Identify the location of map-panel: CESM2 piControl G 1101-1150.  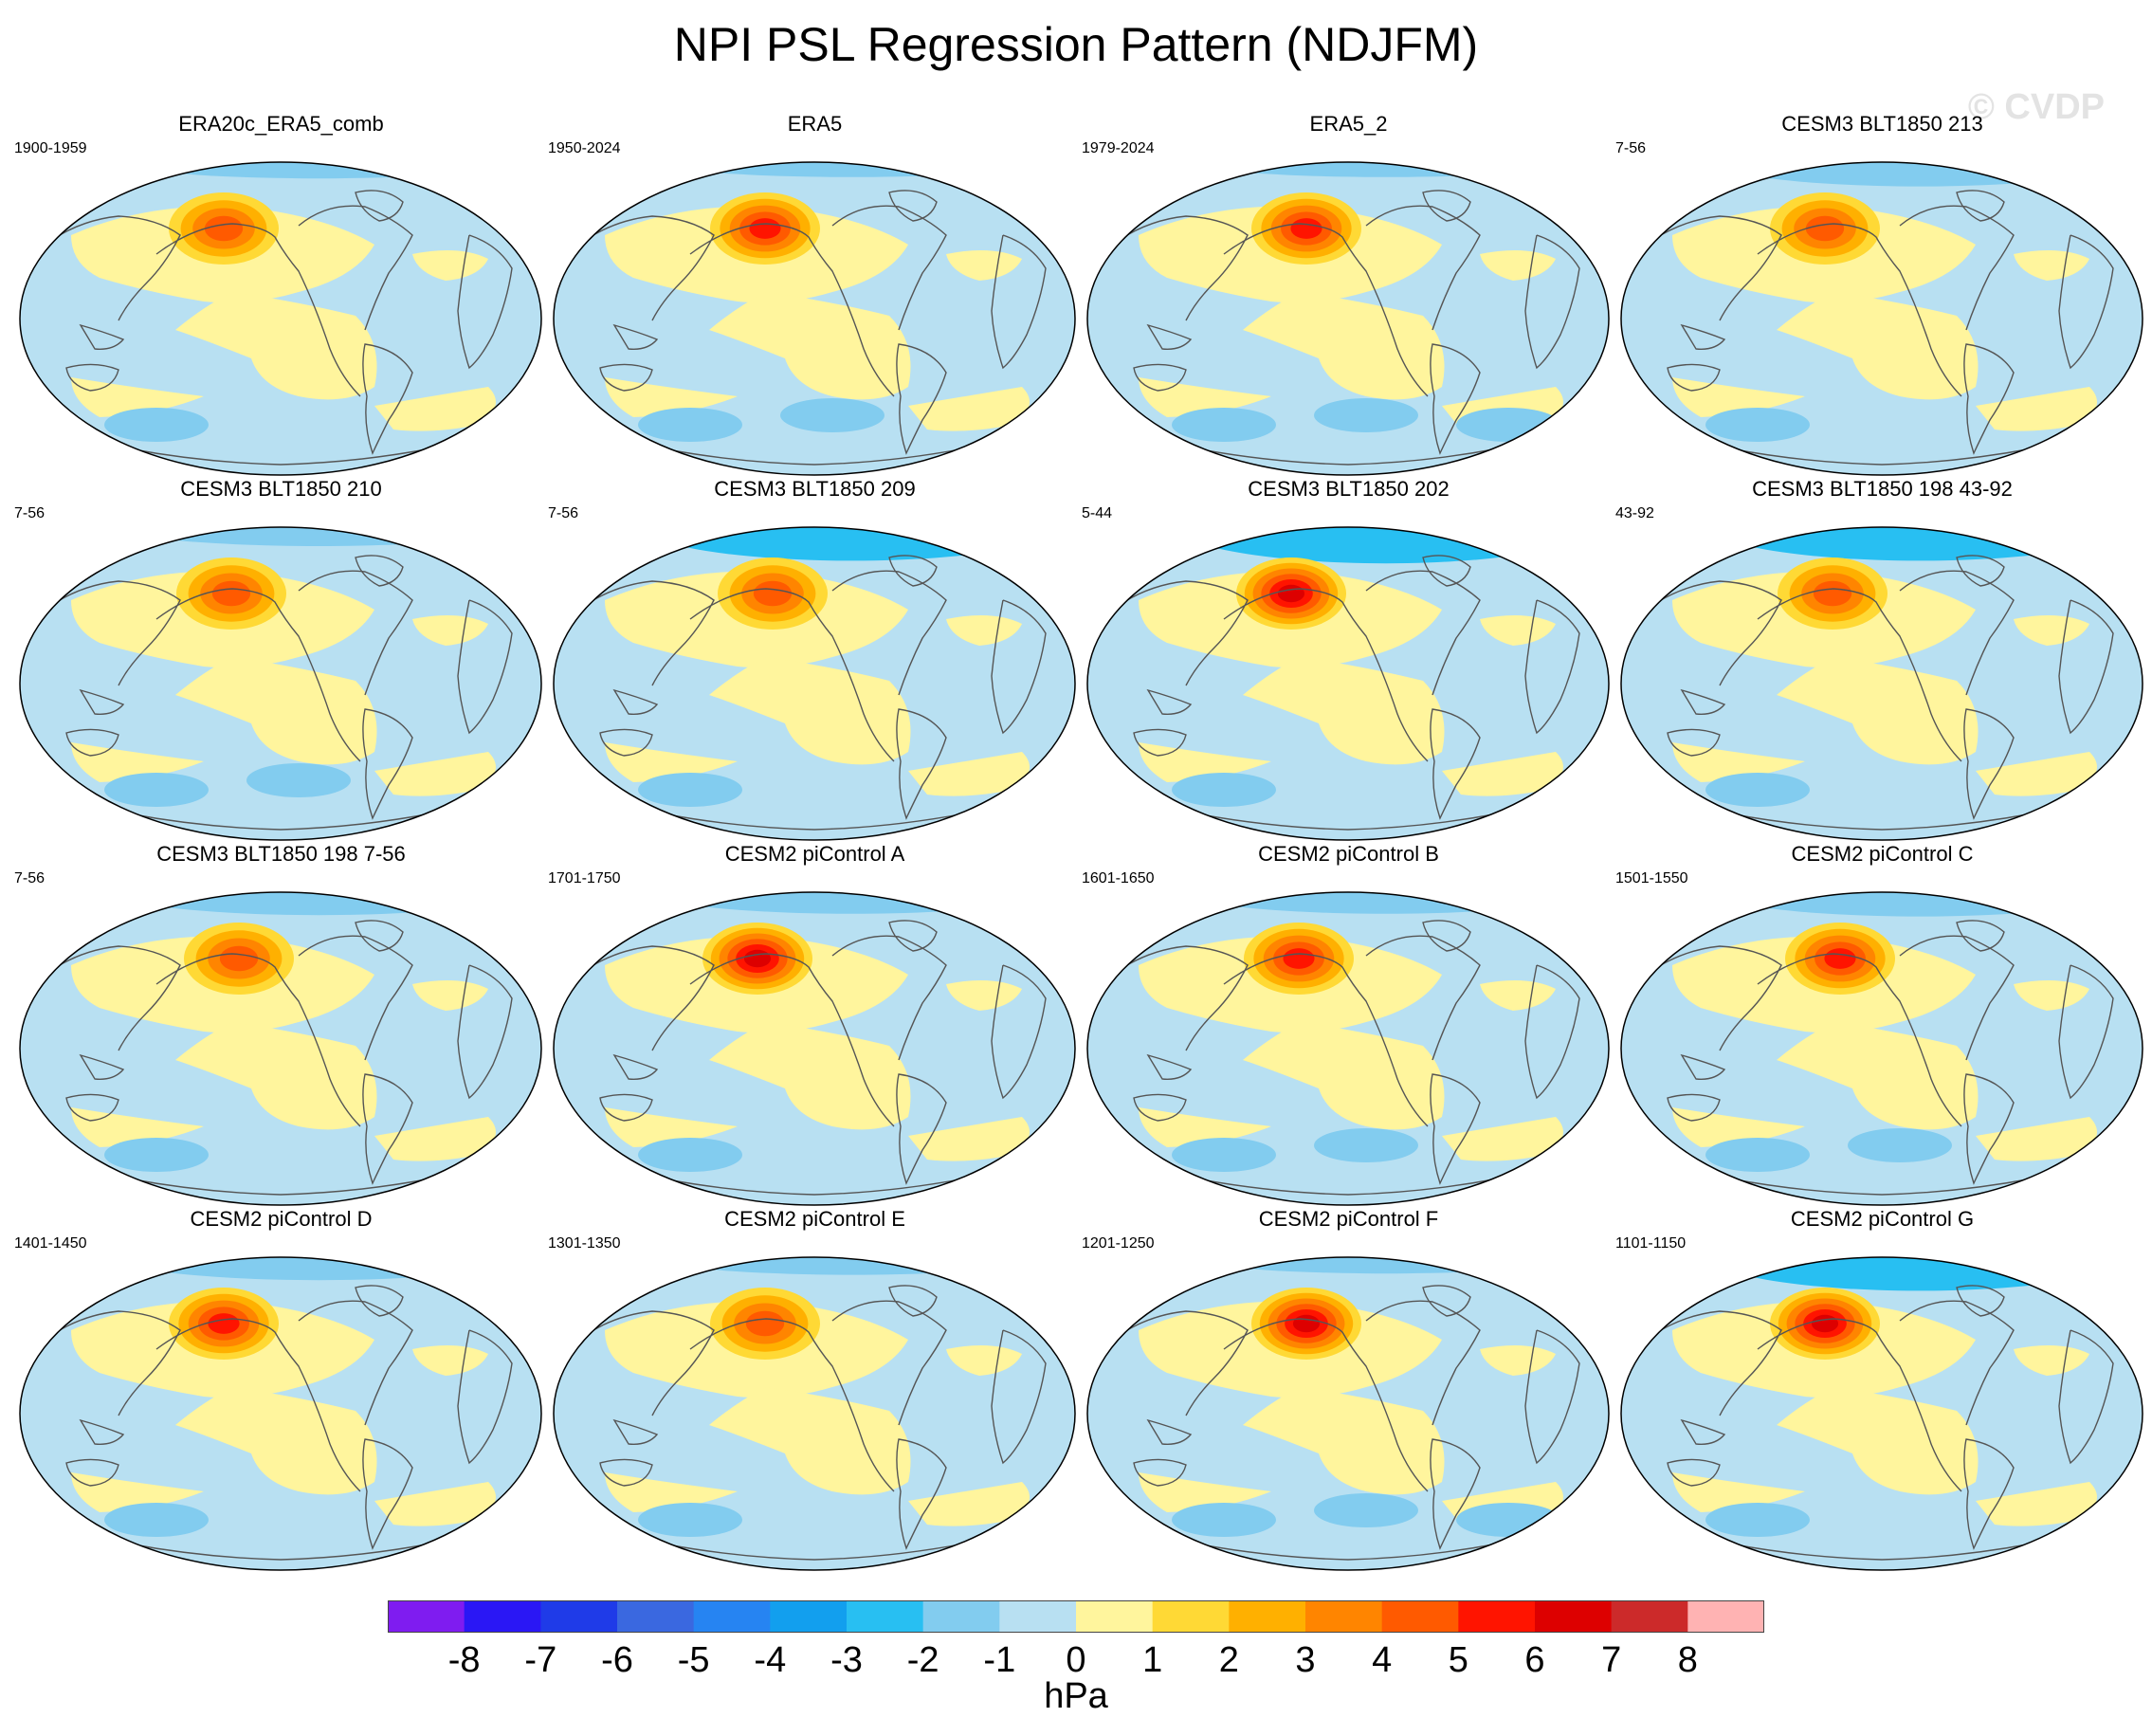
(1882, 1392).